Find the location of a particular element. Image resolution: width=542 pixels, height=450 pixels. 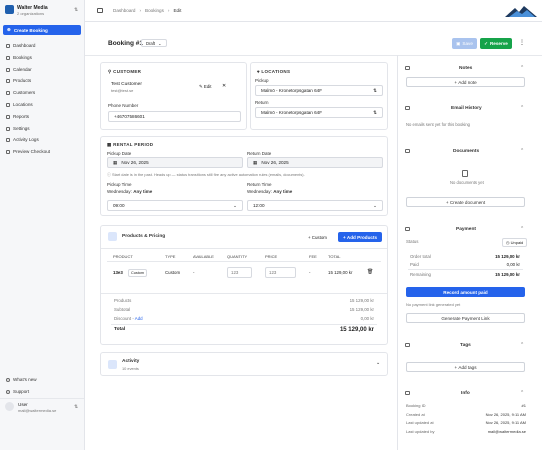

user-name: User is located at coordinates (23, 404).